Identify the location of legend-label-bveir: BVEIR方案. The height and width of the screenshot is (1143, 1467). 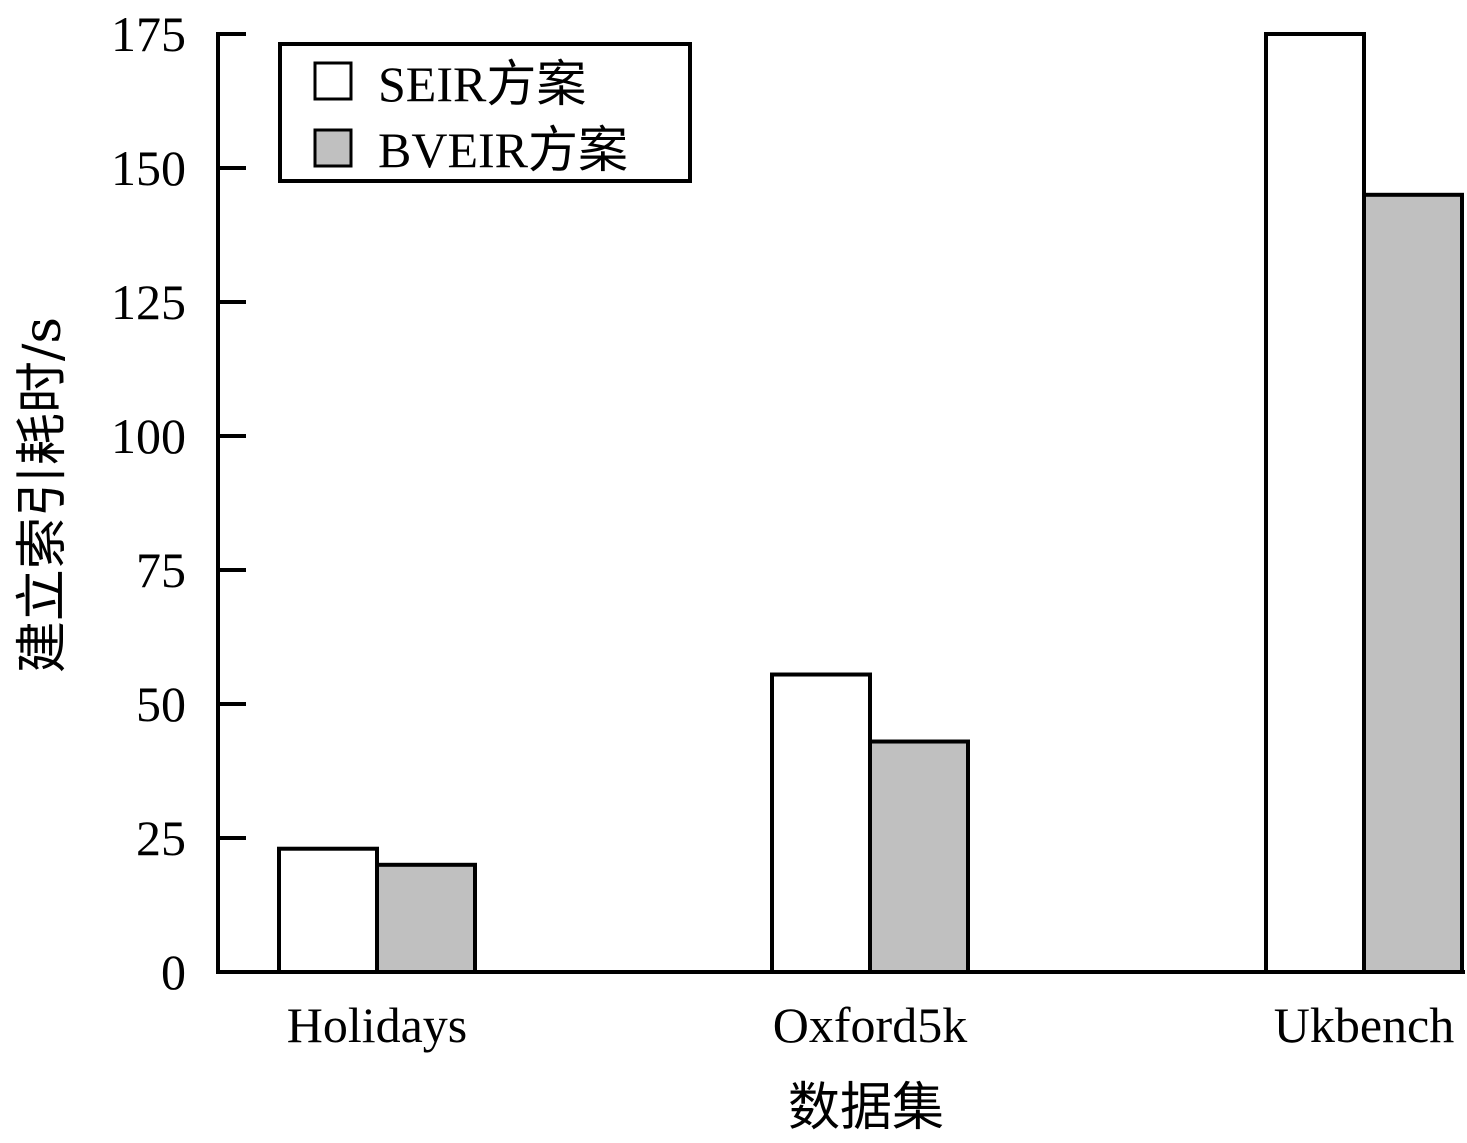
(503, 150).